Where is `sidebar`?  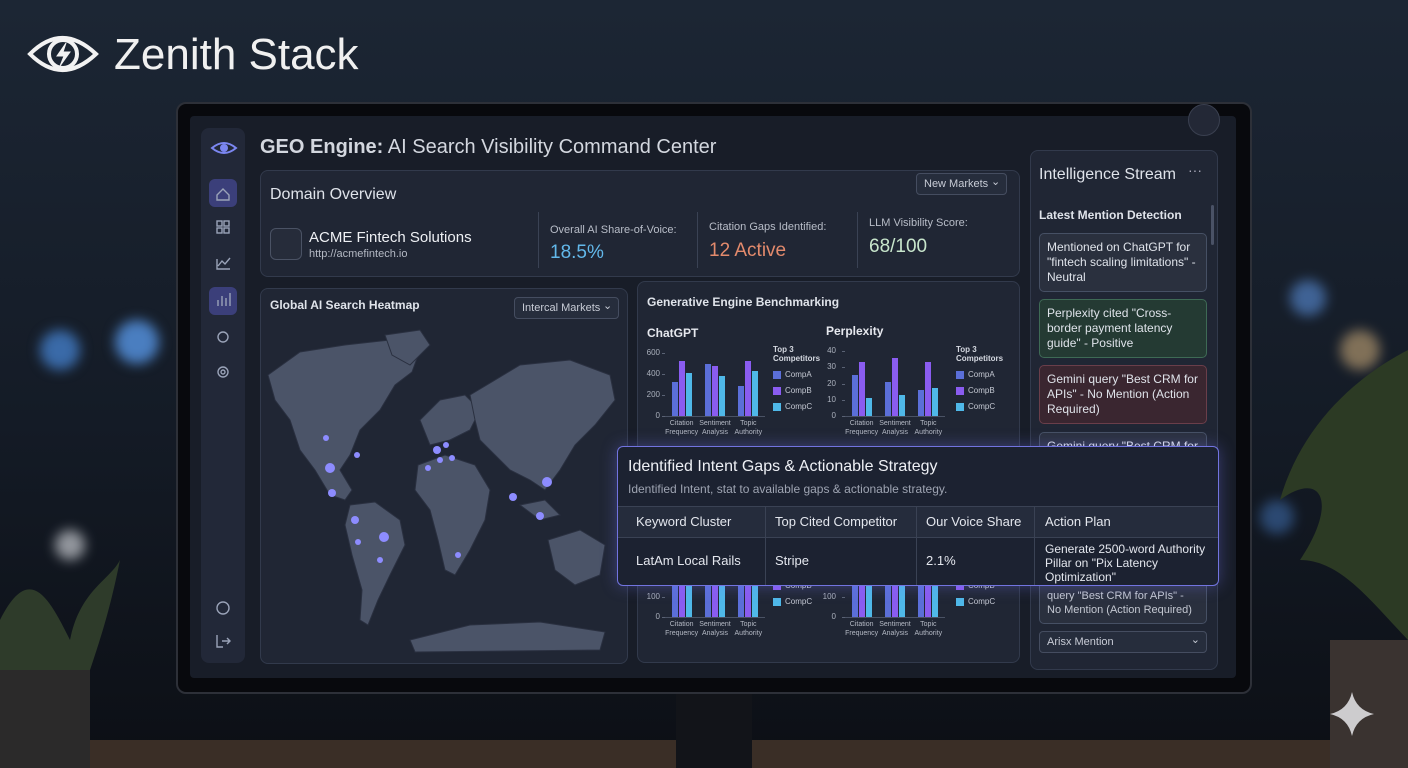 sidebar is located at coordinates (223, 395).